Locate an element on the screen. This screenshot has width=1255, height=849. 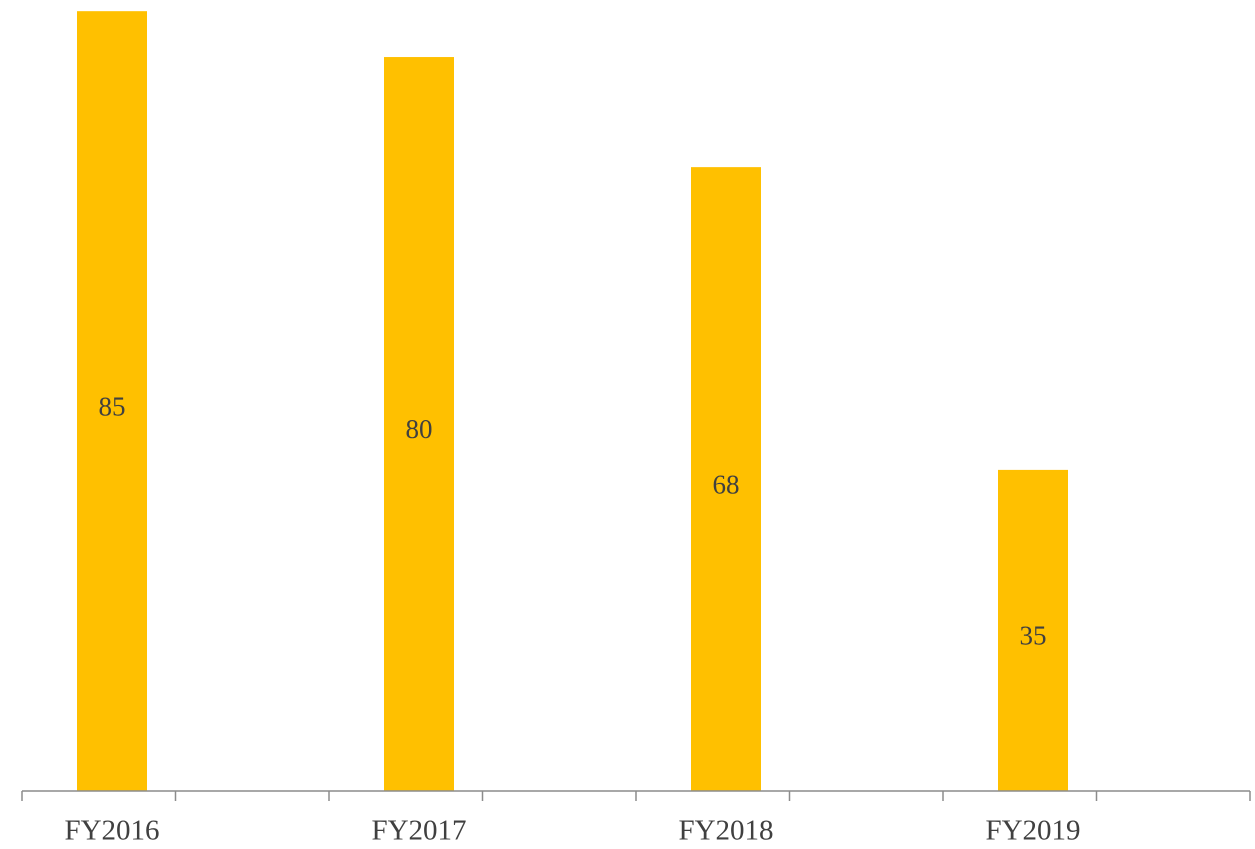
data-label: 68 is located at coordinates (726, 484).